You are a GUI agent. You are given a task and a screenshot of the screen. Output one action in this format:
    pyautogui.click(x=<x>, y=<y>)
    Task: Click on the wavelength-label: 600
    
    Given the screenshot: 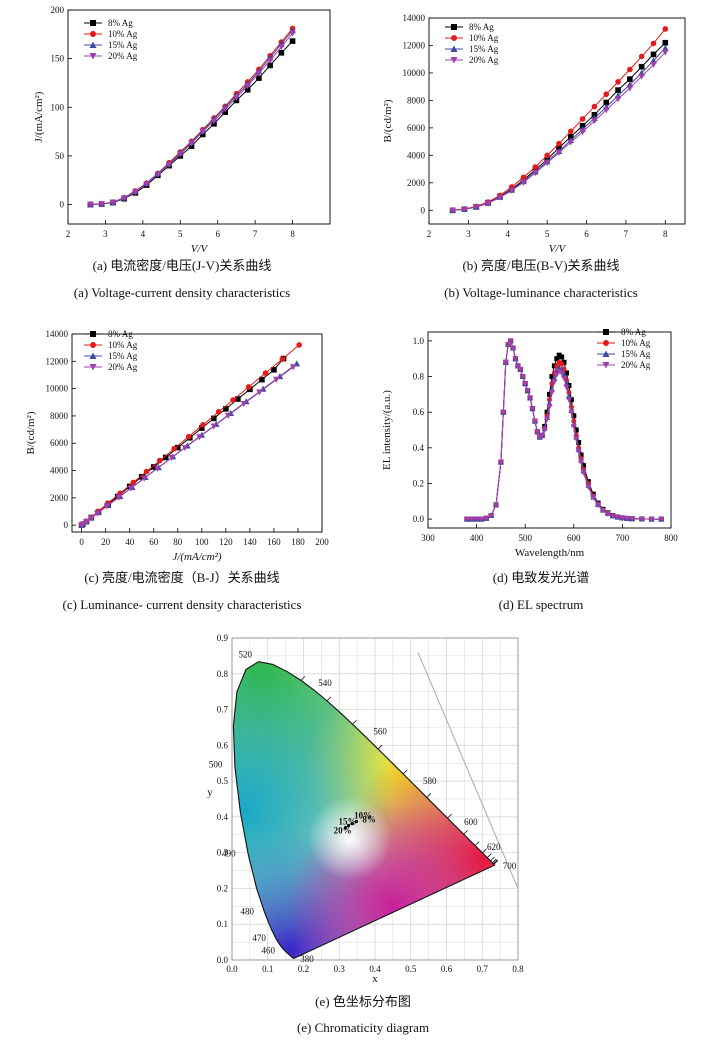 What is the action you would take?
    pyautogui.click(x=471, y=822)
    